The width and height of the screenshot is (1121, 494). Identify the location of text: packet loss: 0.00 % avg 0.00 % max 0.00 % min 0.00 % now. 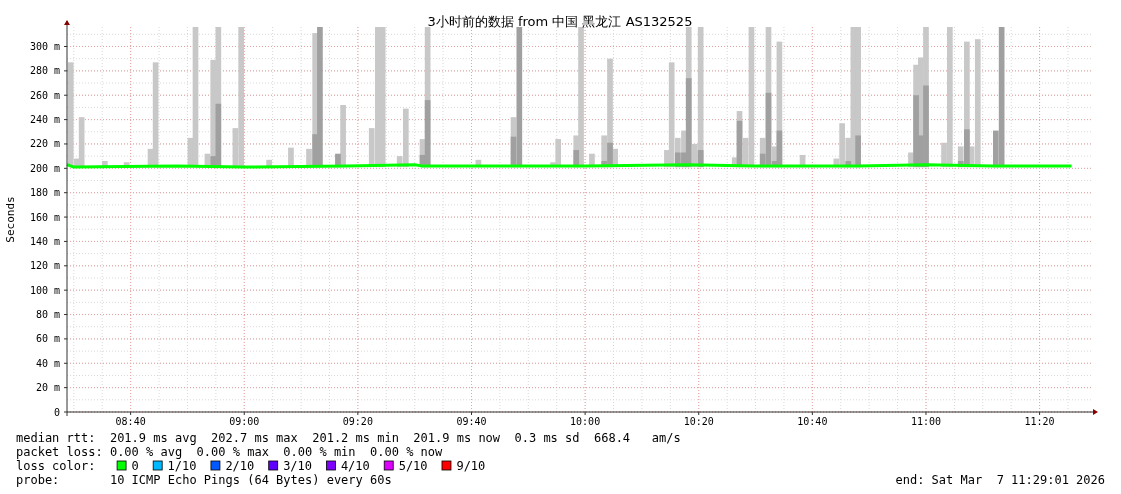
(230, 452).